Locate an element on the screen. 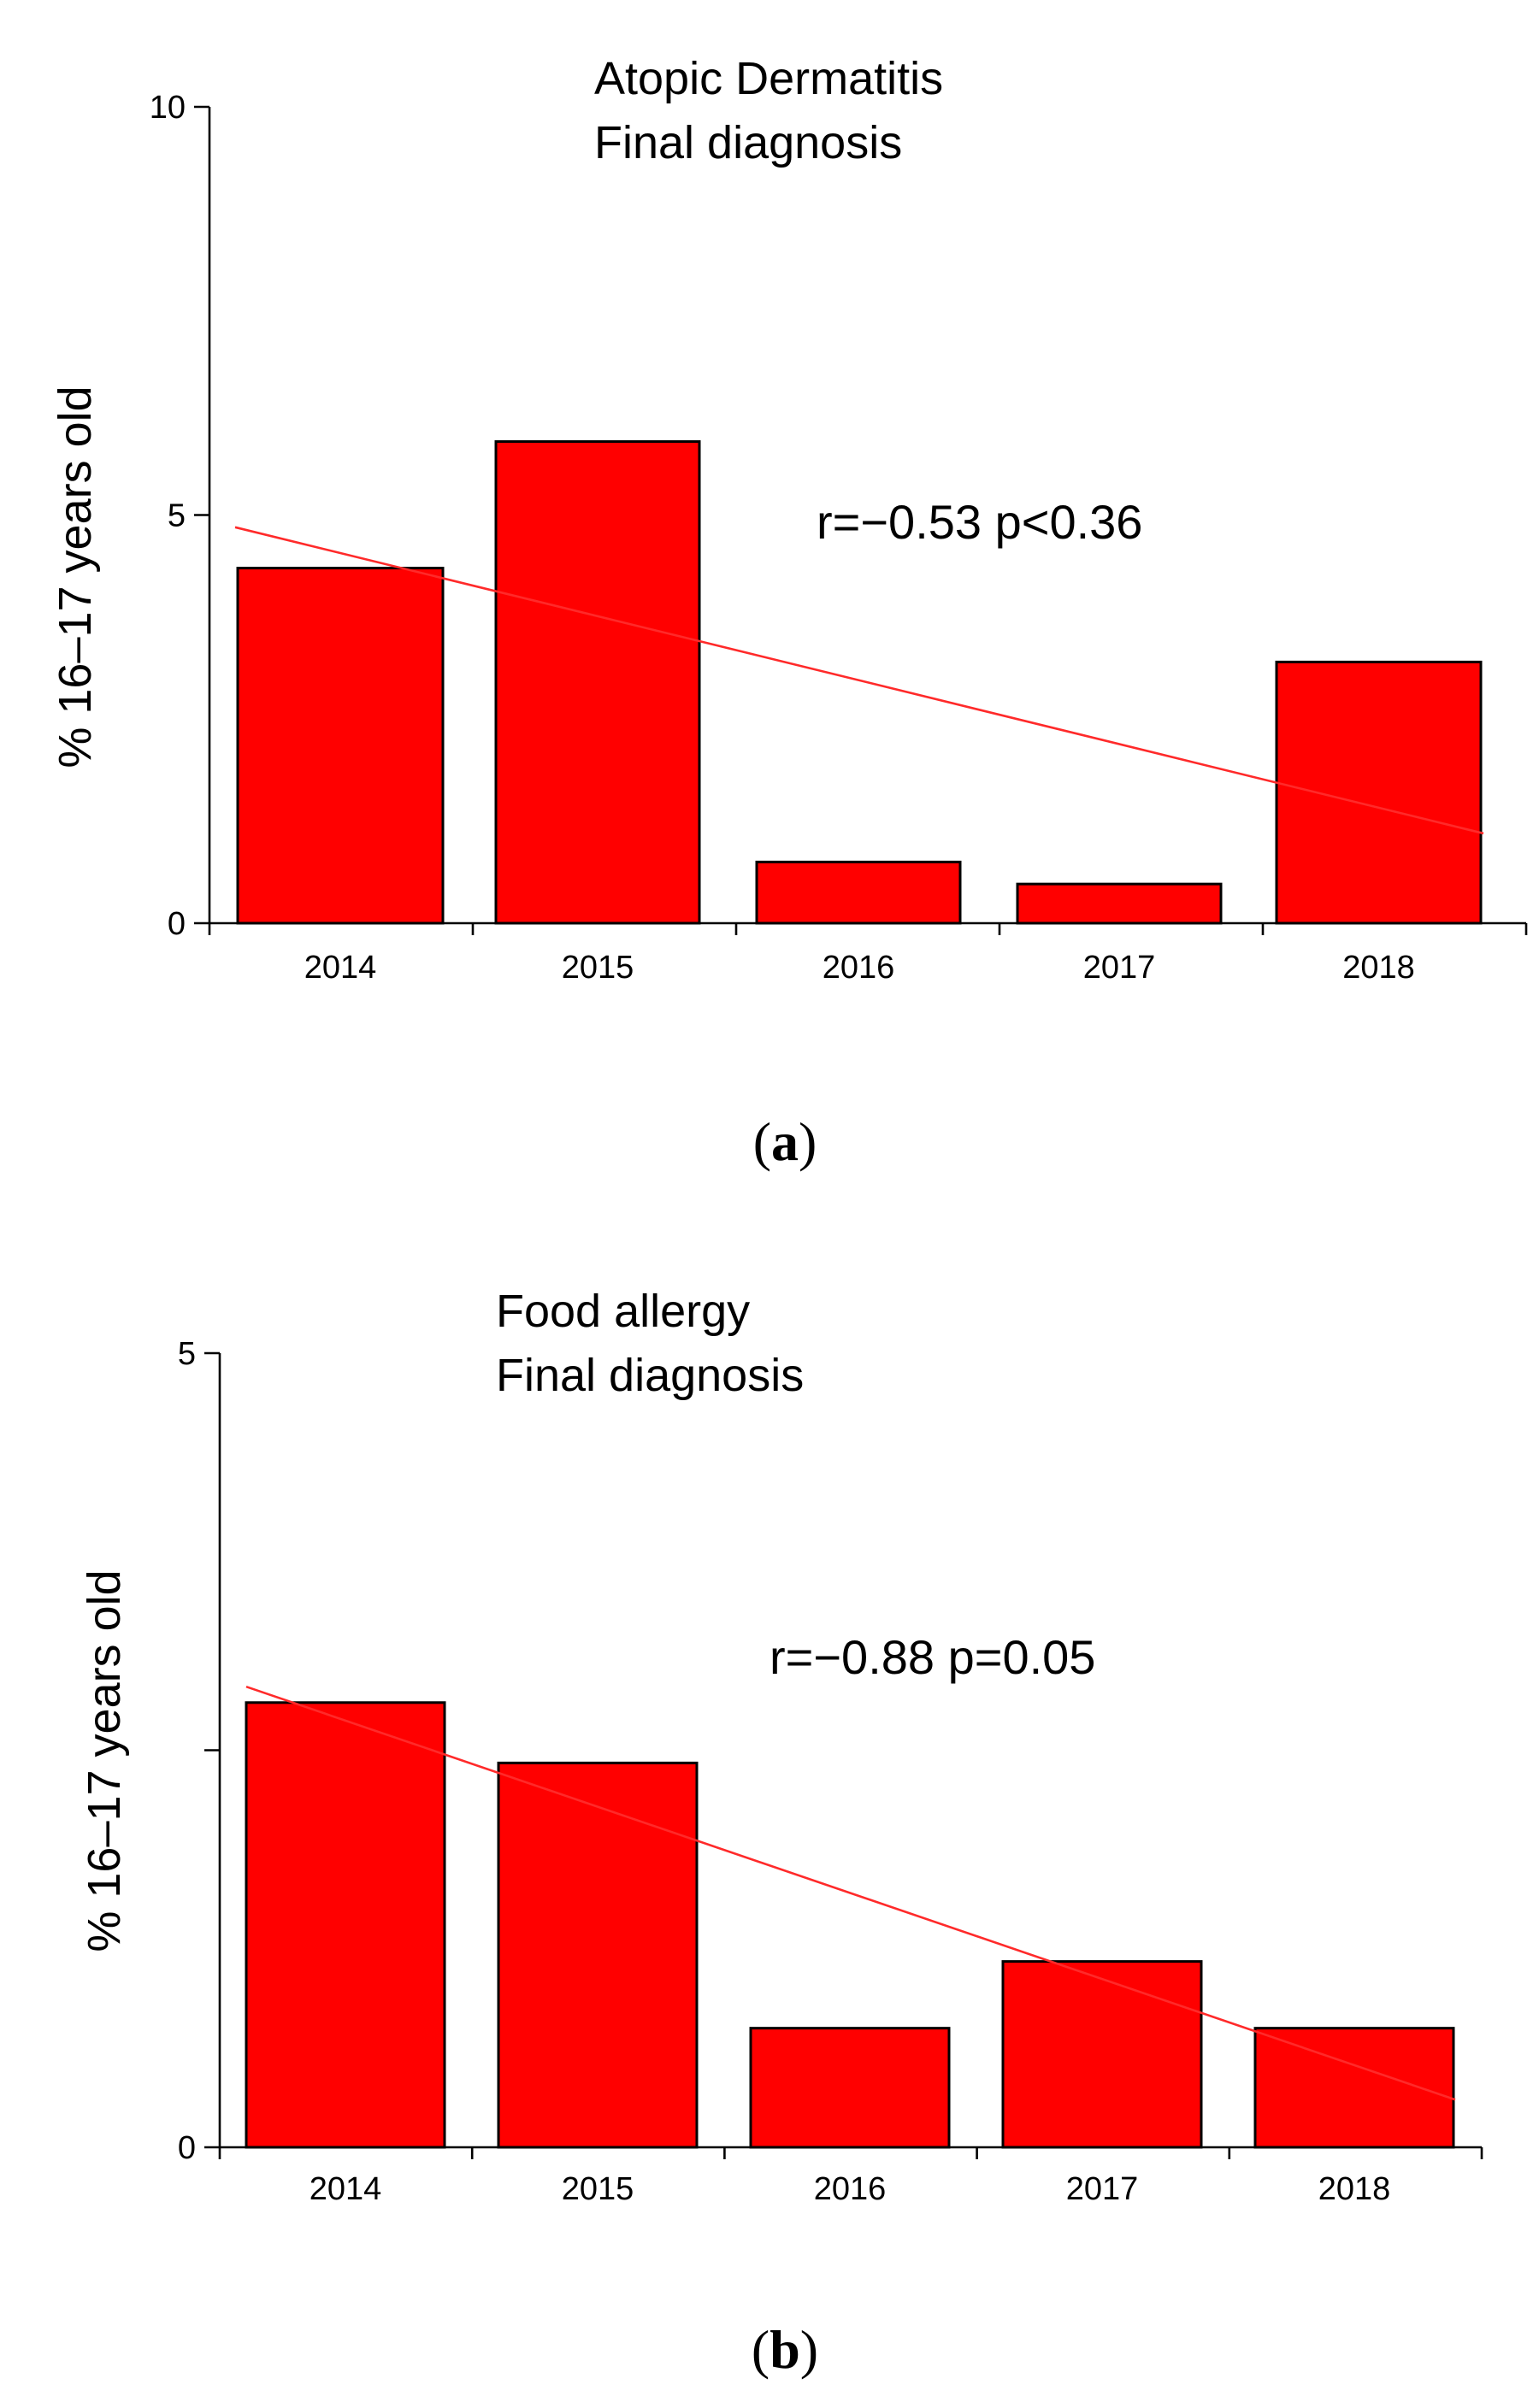 Image resolution: width=1539 pixels, height=2408 pixels. caption-letter: b is located at coordinates (785, 2349).